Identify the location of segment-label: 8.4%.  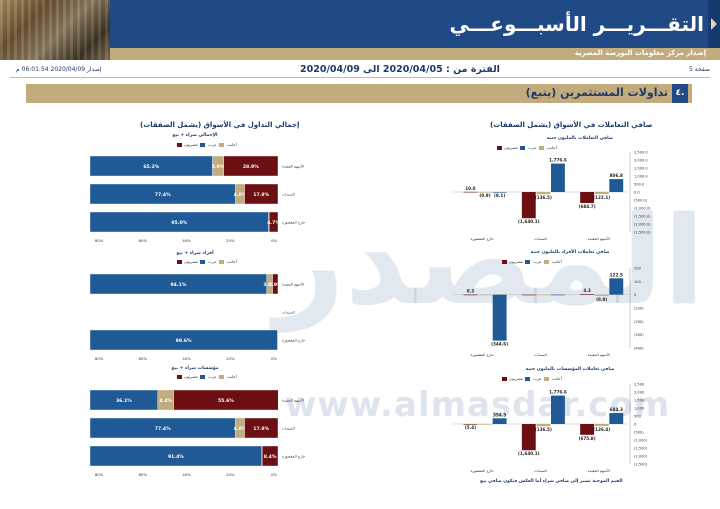
(270, 457).